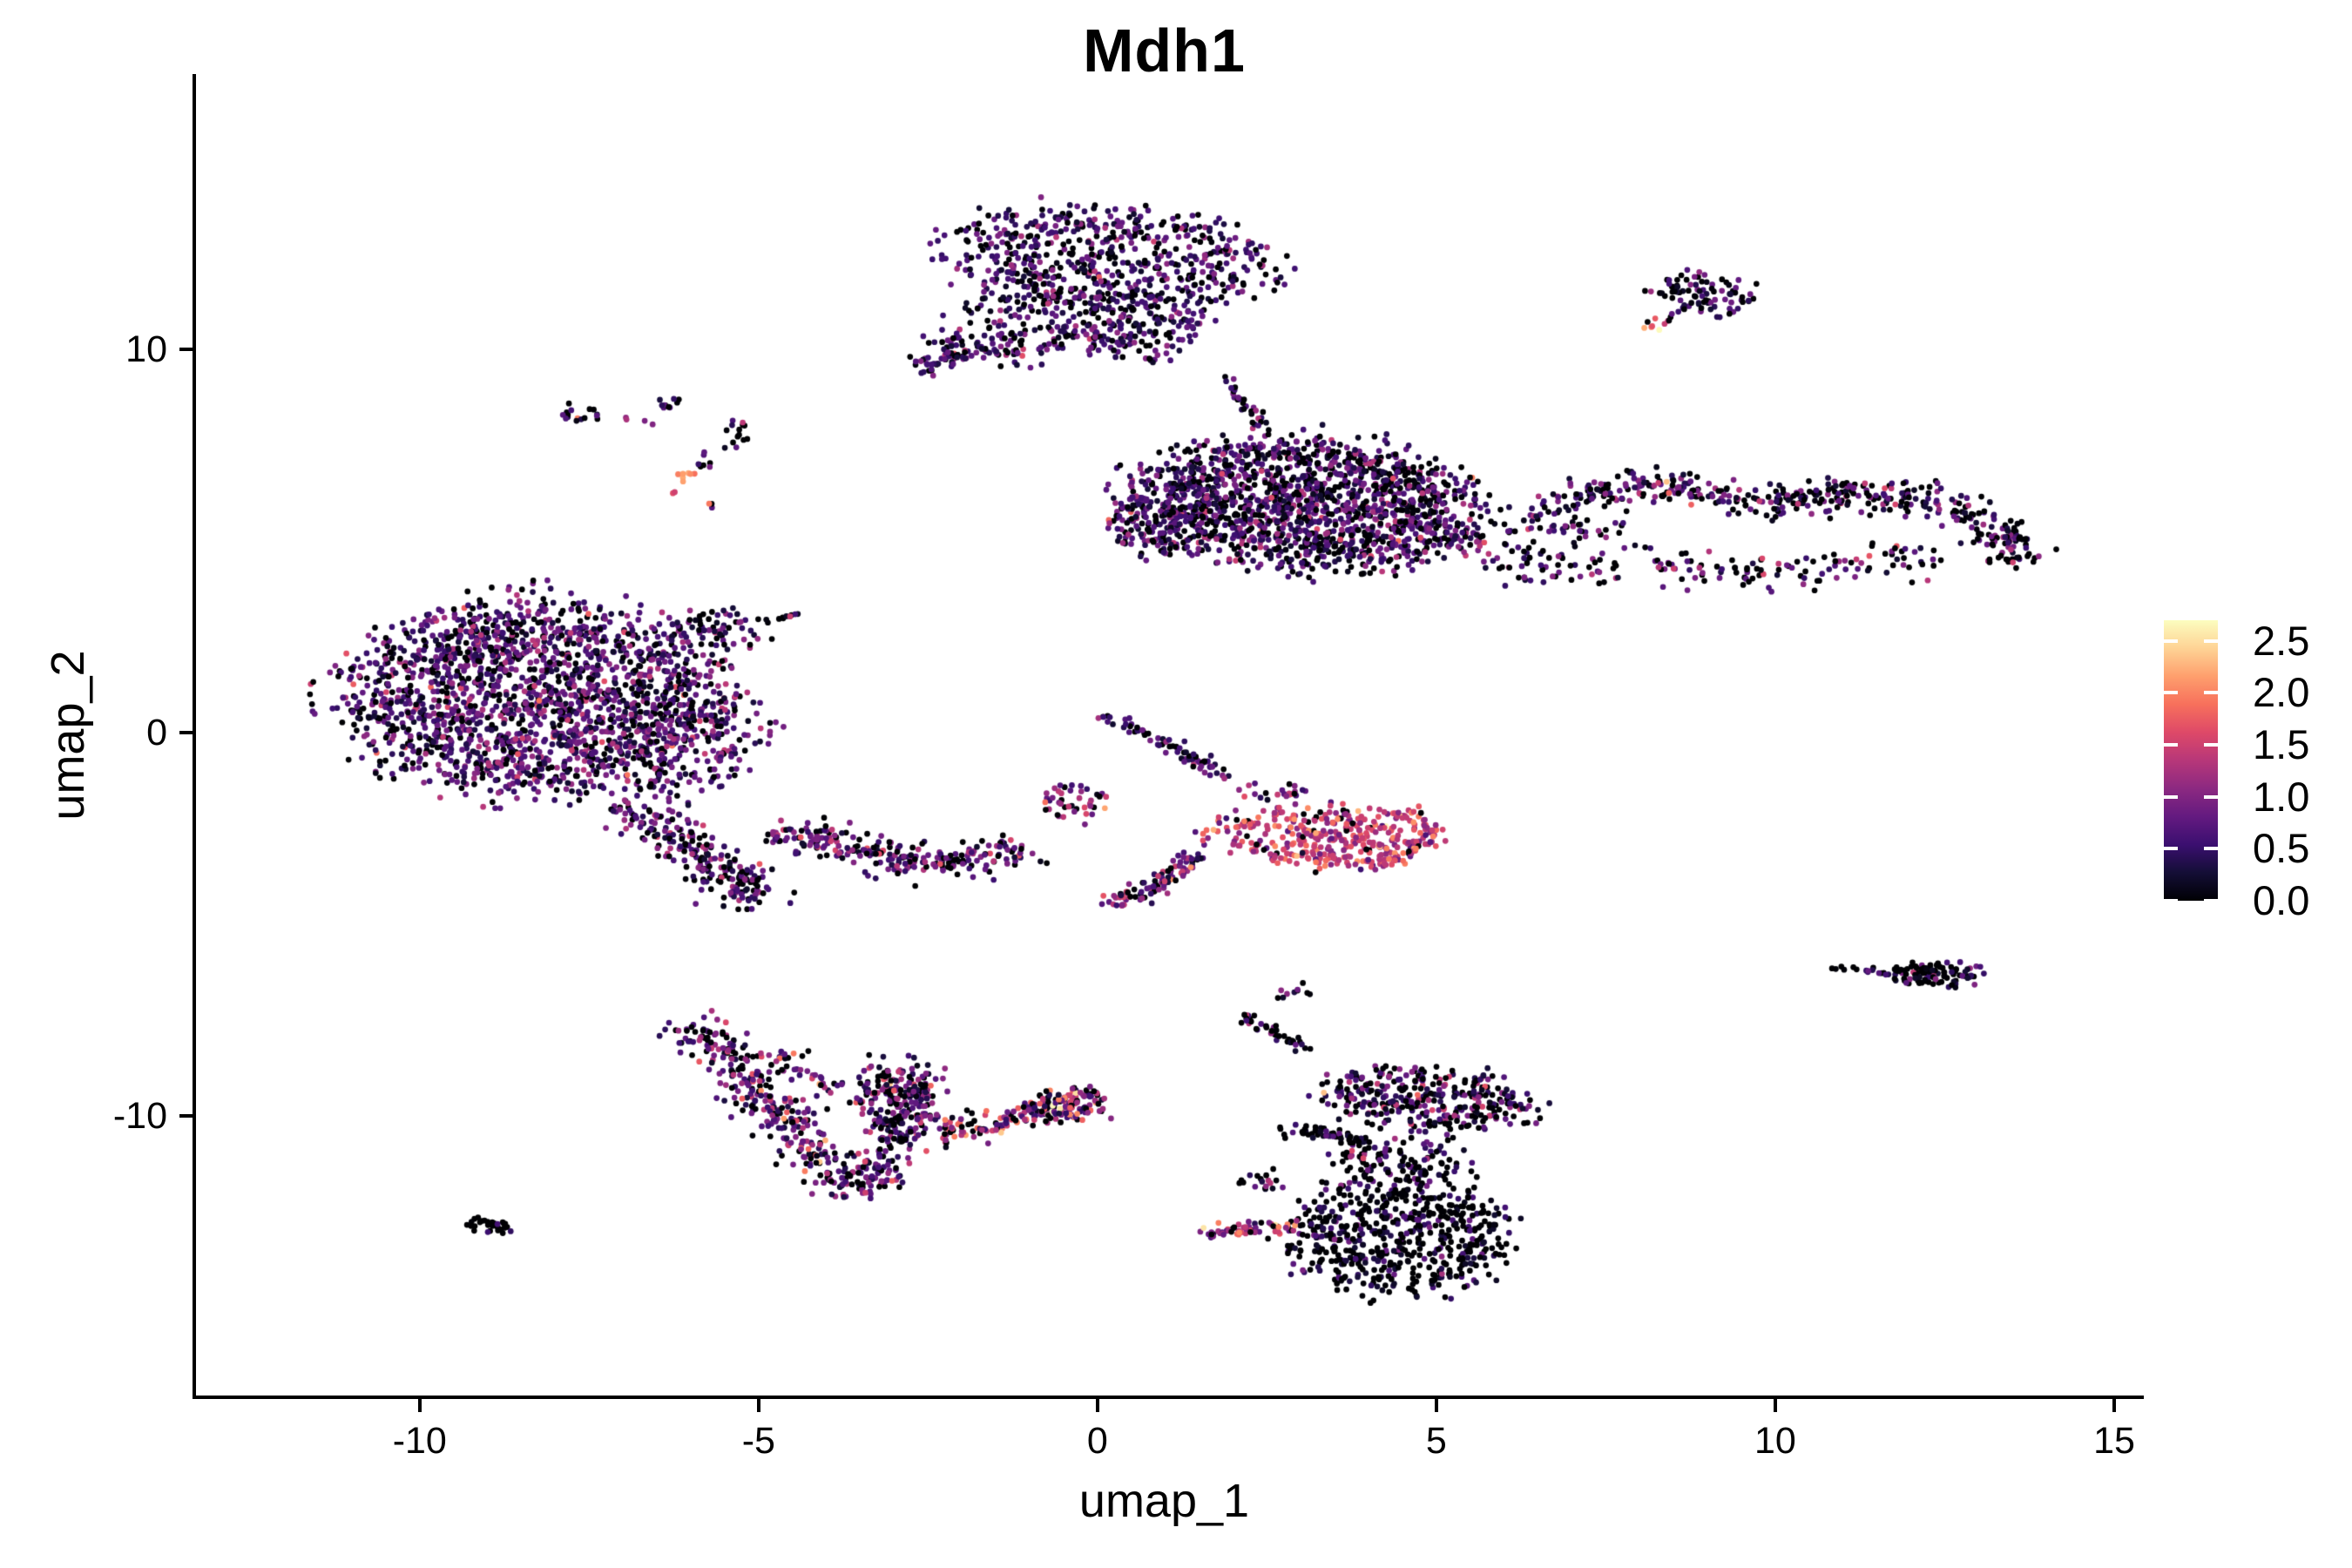  Describe the element at coordinates (1436, 1441) in the screenshot. I see `x-tick-label: 5` at that location.